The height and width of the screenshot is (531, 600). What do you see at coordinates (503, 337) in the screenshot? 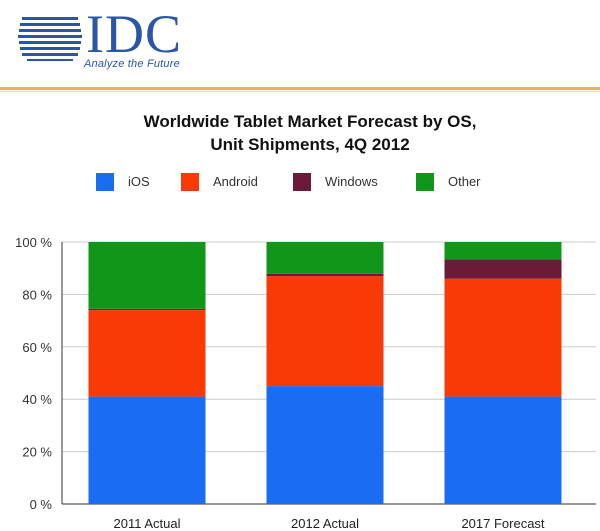
I see `bar-android-2017-forecast` at bounding box center [503, 337].